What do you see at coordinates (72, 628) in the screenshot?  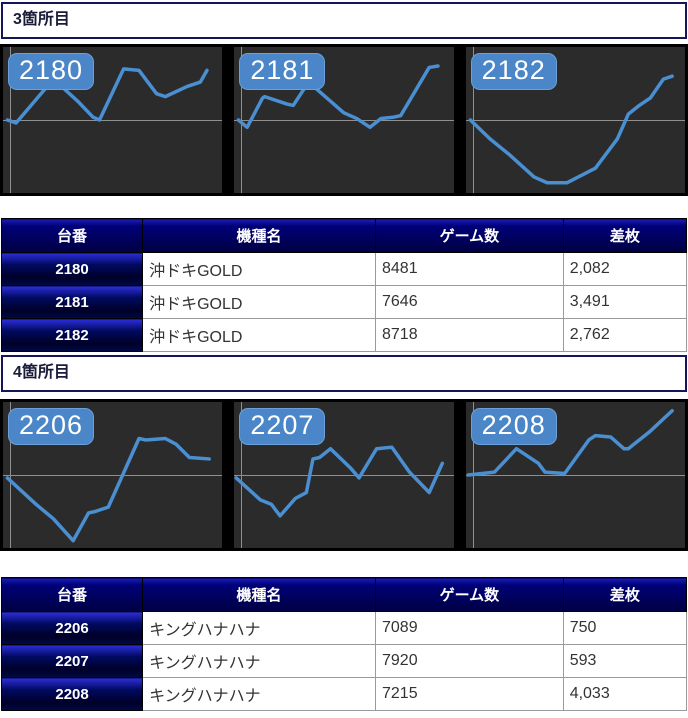 I see `machine-number-cell: 2206` at bounding box center [72, 628].